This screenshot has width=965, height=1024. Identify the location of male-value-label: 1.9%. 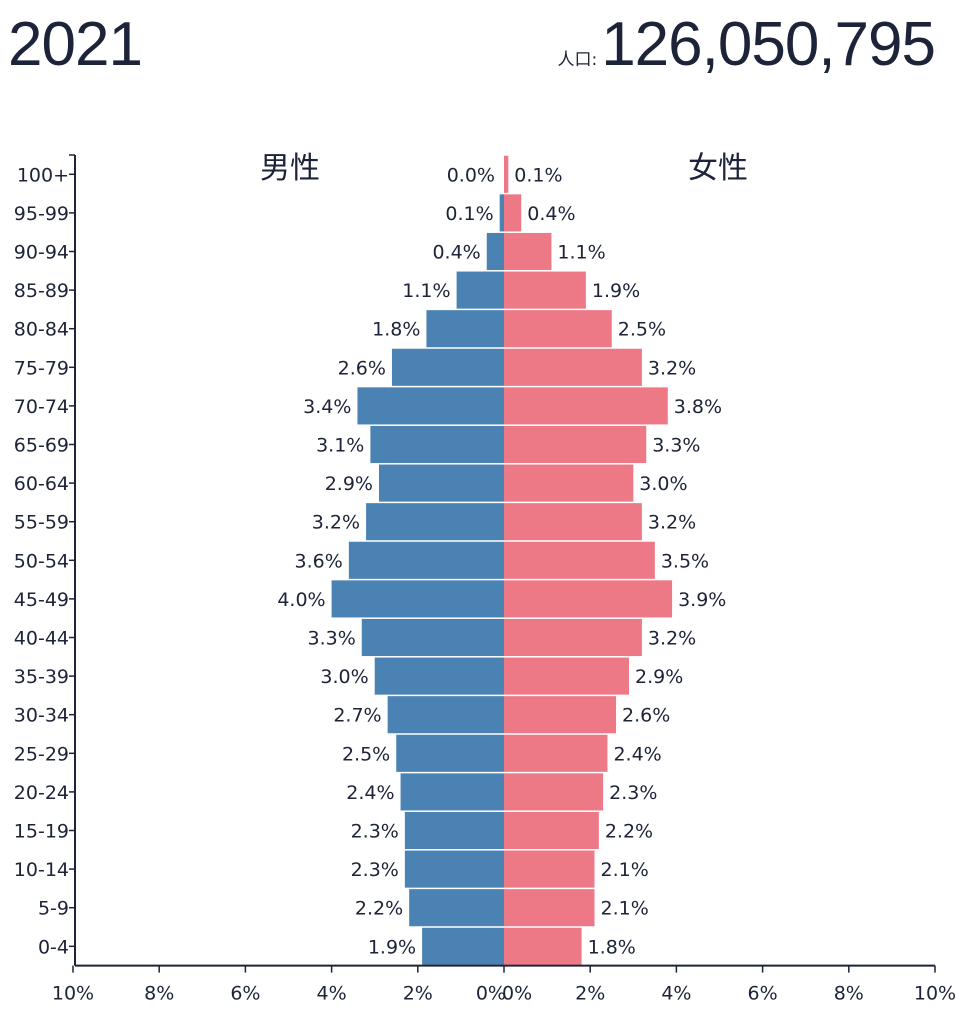
(392, 947).